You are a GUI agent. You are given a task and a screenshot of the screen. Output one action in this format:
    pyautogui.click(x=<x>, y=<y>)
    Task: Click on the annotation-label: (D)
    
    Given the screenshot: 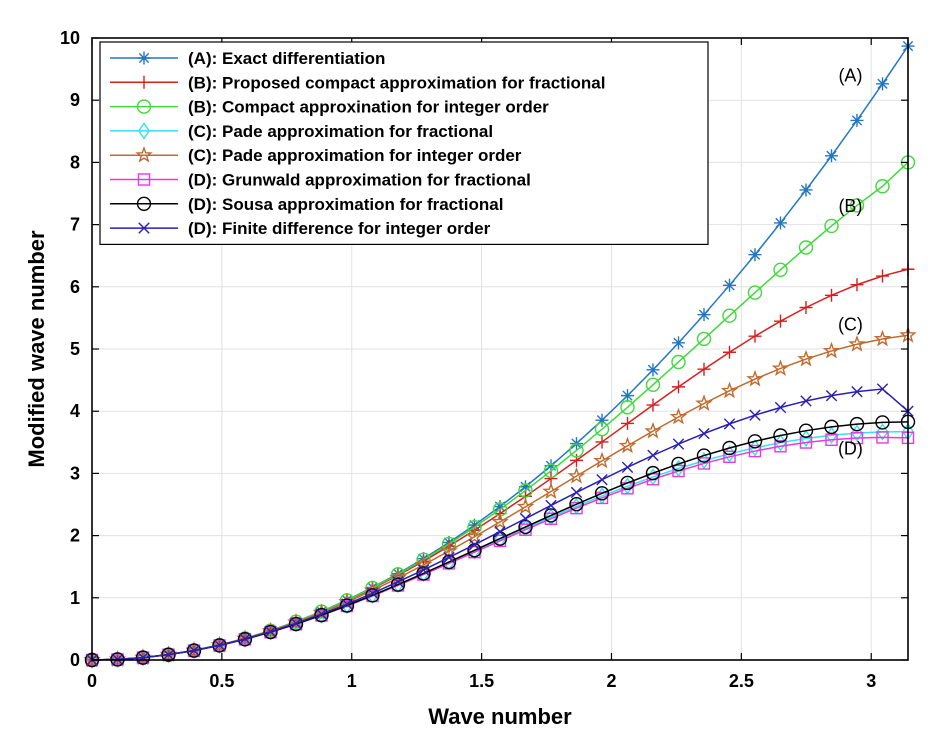 What is the action you would take?
    pyautogui.click(x=850, y=449)
    